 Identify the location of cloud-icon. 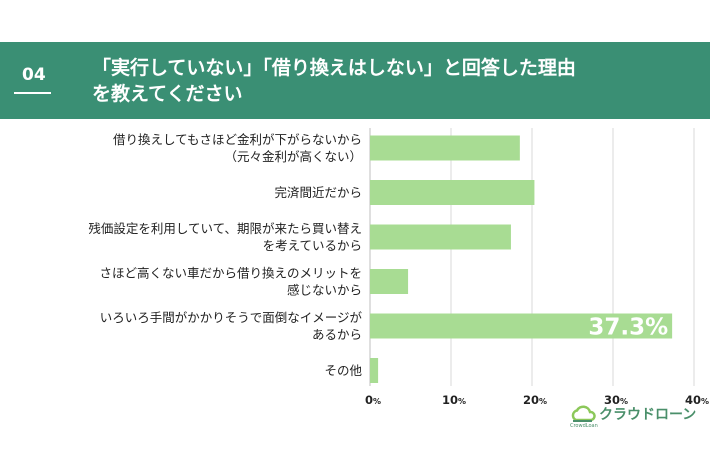
(583, 413).